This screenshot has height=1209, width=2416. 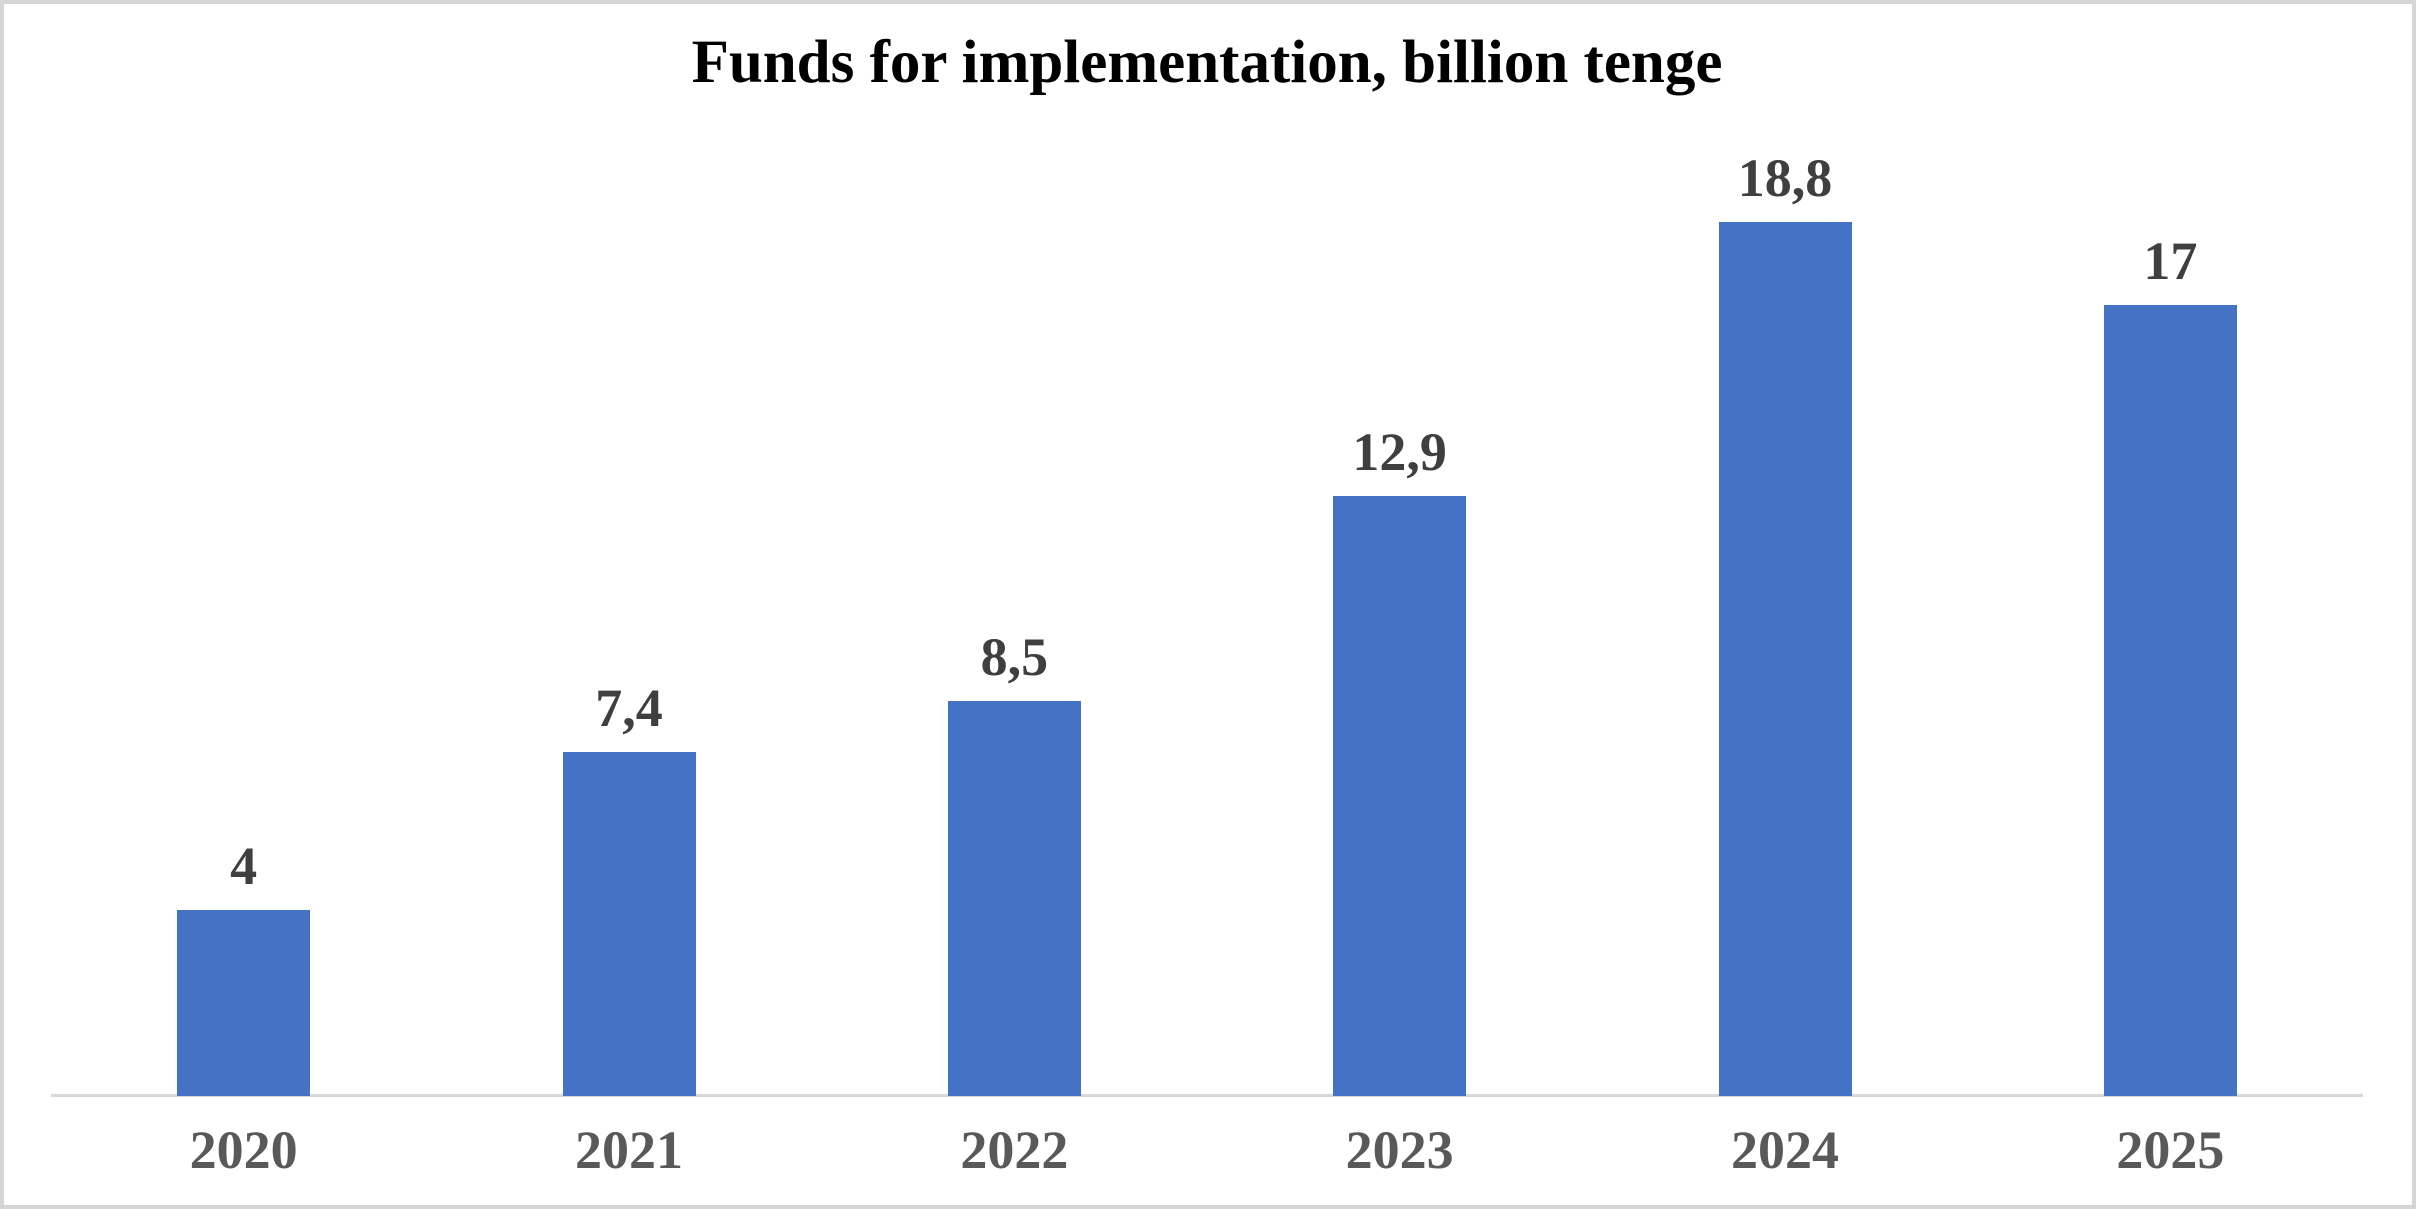 I want to click on bar-2023, so click(x=1400, y=796).